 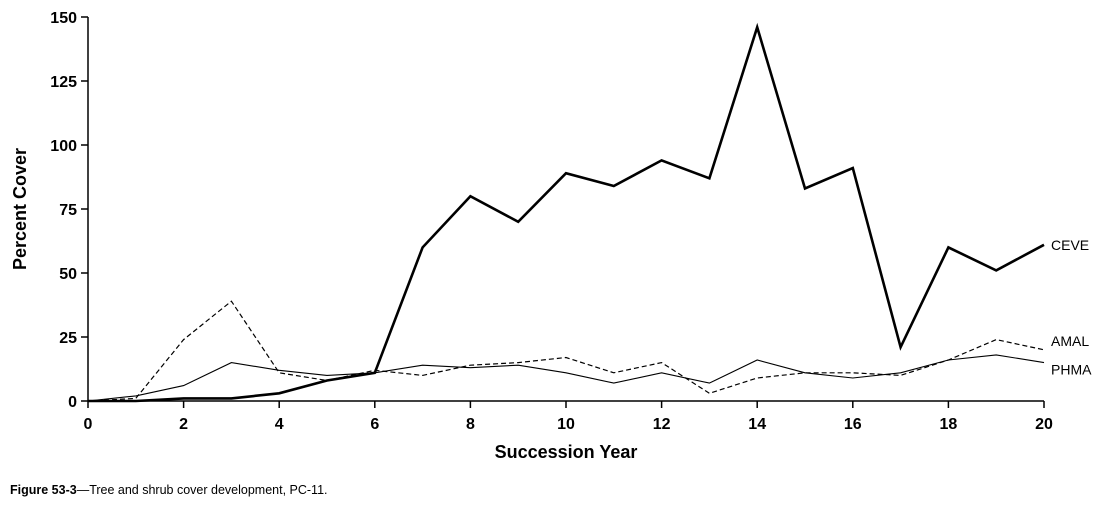 I want to click on x-tick-label: 0, so click(x=88, y=424).